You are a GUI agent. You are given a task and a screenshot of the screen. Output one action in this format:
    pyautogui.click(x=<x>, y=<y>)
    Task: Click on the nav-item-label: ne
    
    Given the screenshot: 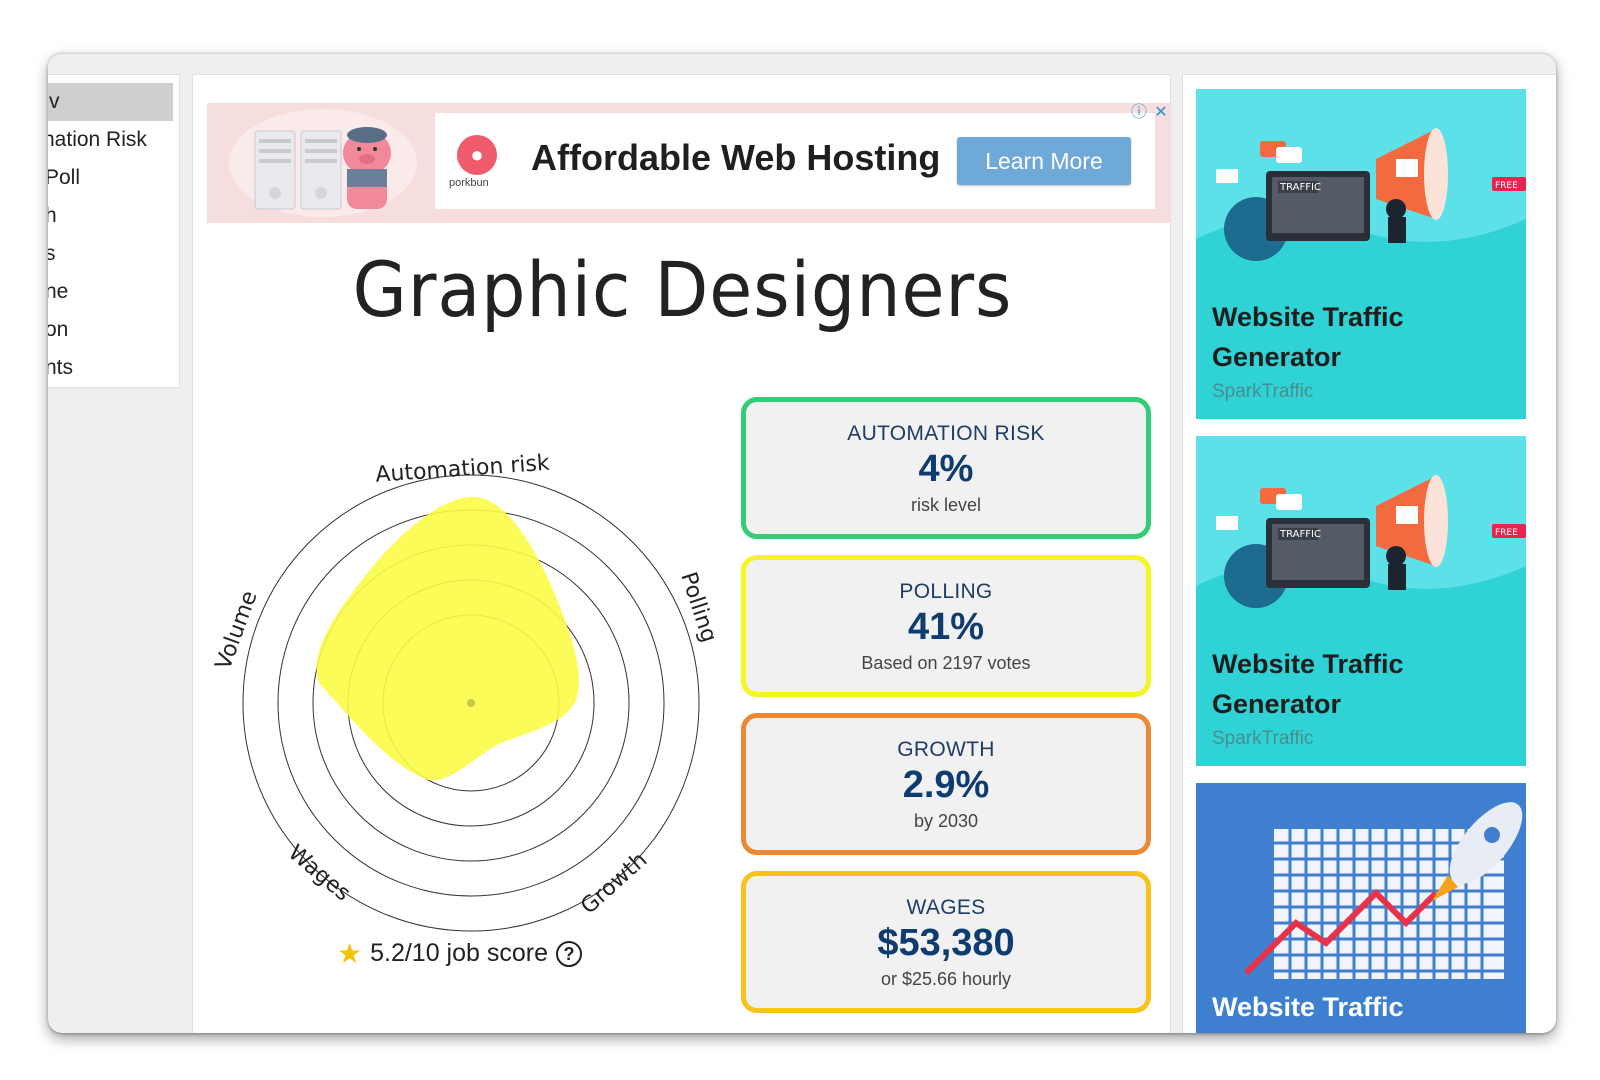 What is the action you would take?
    pyautogui.click(x=58, y=291)
    